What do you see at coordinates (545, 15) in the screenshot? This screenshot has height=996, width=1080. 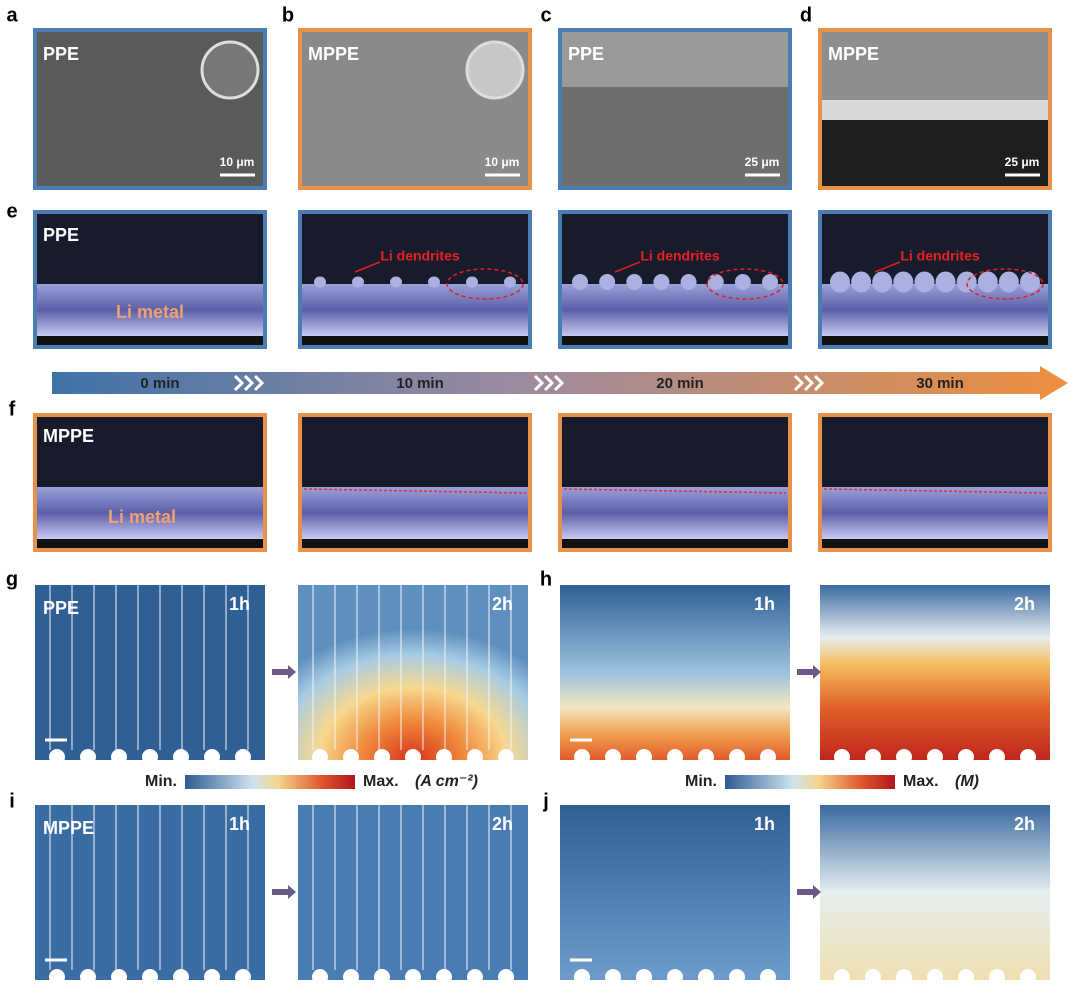 I see `panel-letter: c` at bounding box center [545, 15].